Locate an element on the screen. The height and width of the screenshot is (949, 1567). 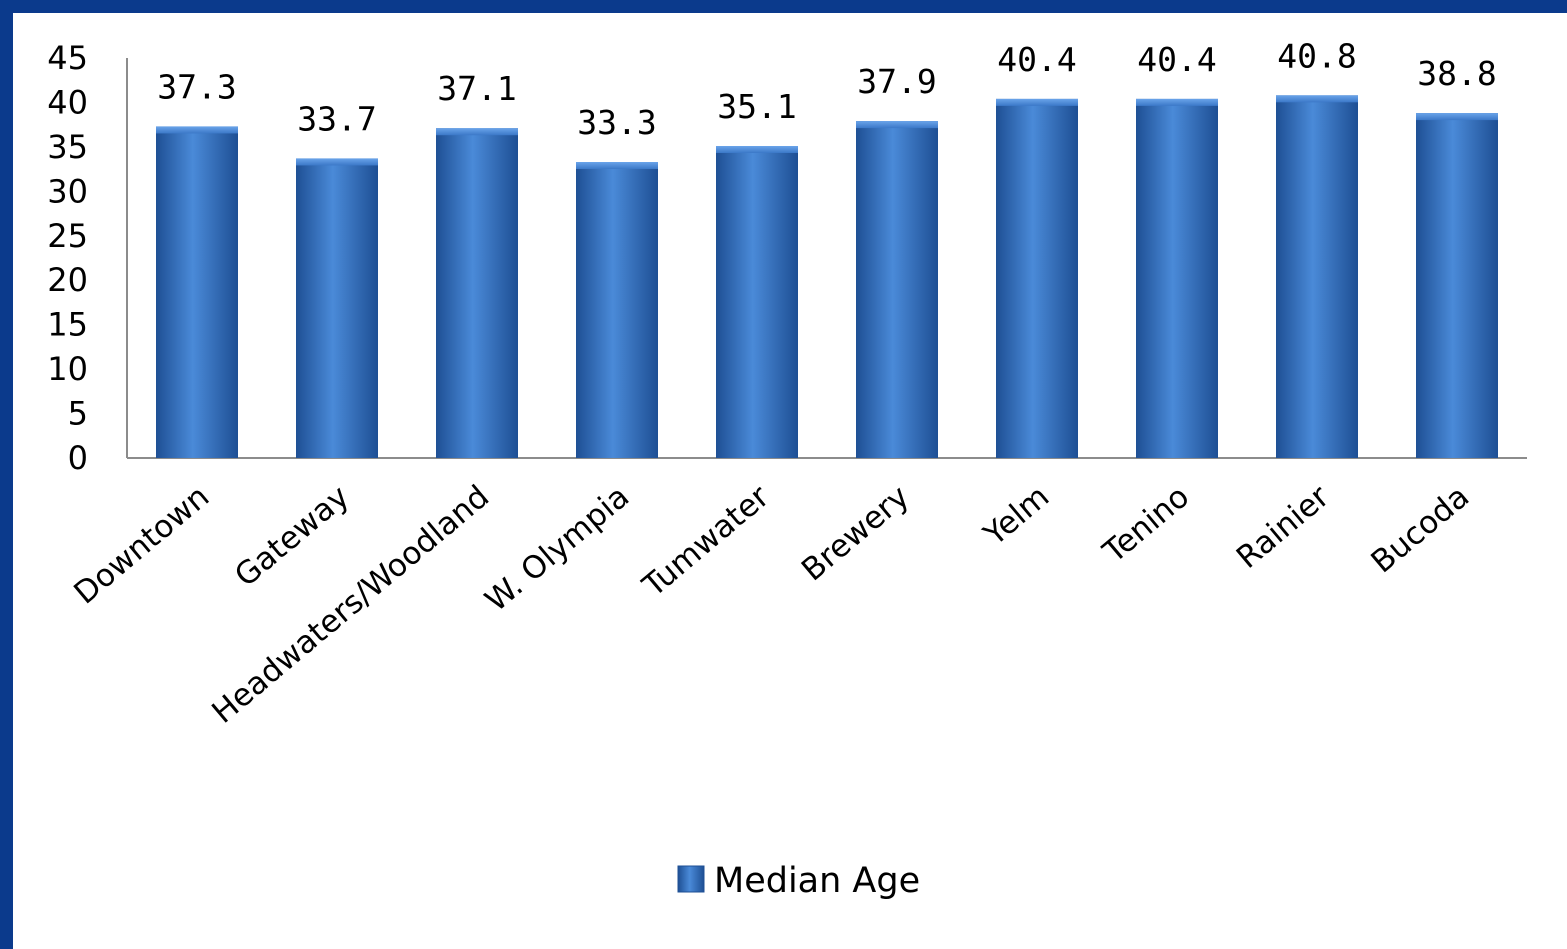
data-label: 37.3 is located at coordinates (196, 86).